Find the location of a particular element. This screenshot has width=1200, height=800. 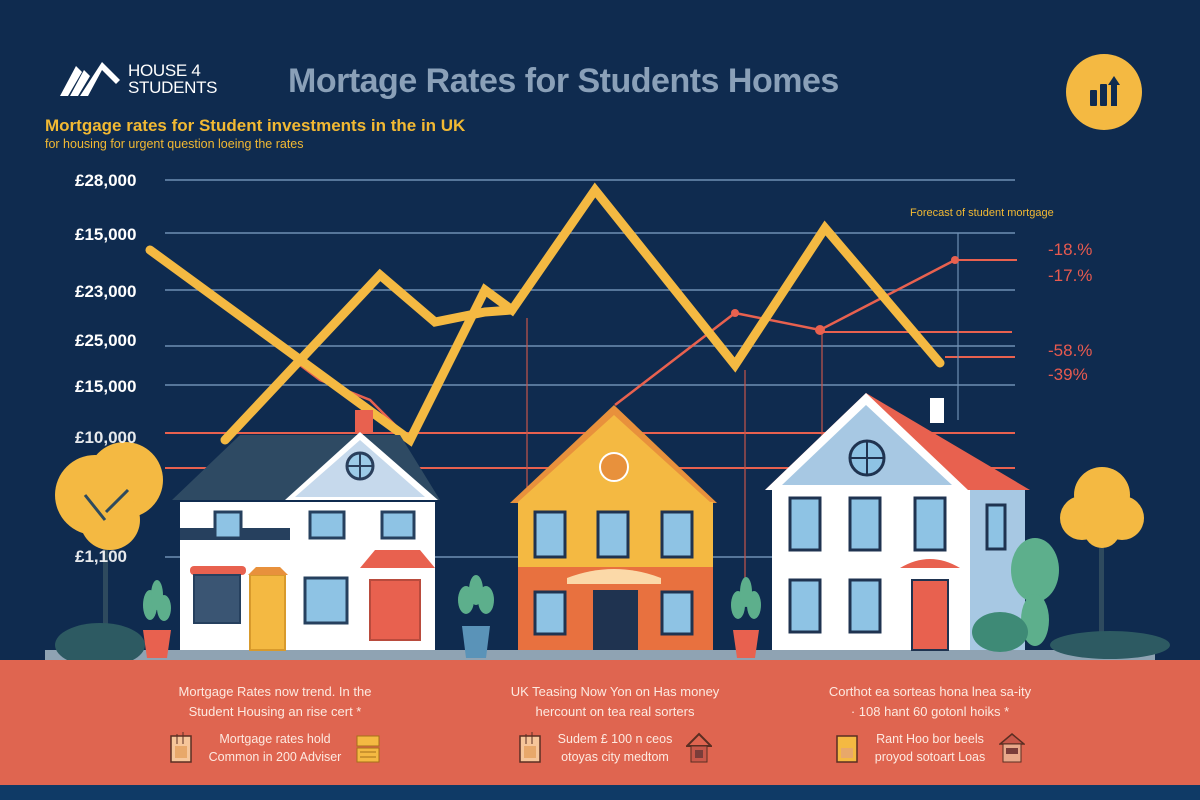

footer-heading: Student Housing an rise cert * is located at coordinates (275, 711).